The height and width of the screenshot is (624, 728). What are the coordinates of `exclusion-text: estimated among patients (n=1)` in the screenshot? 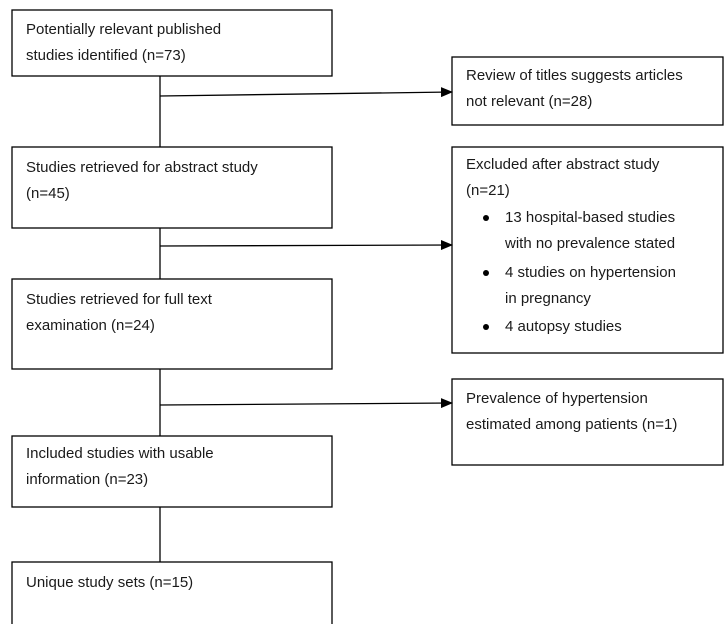 It's located at (571, 424).